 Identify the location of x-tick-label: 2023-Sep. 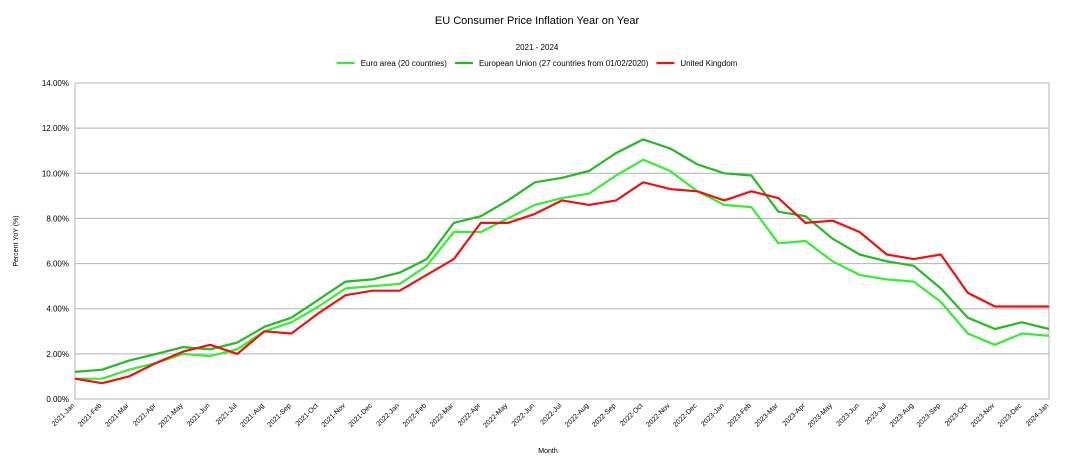
(929, 415).